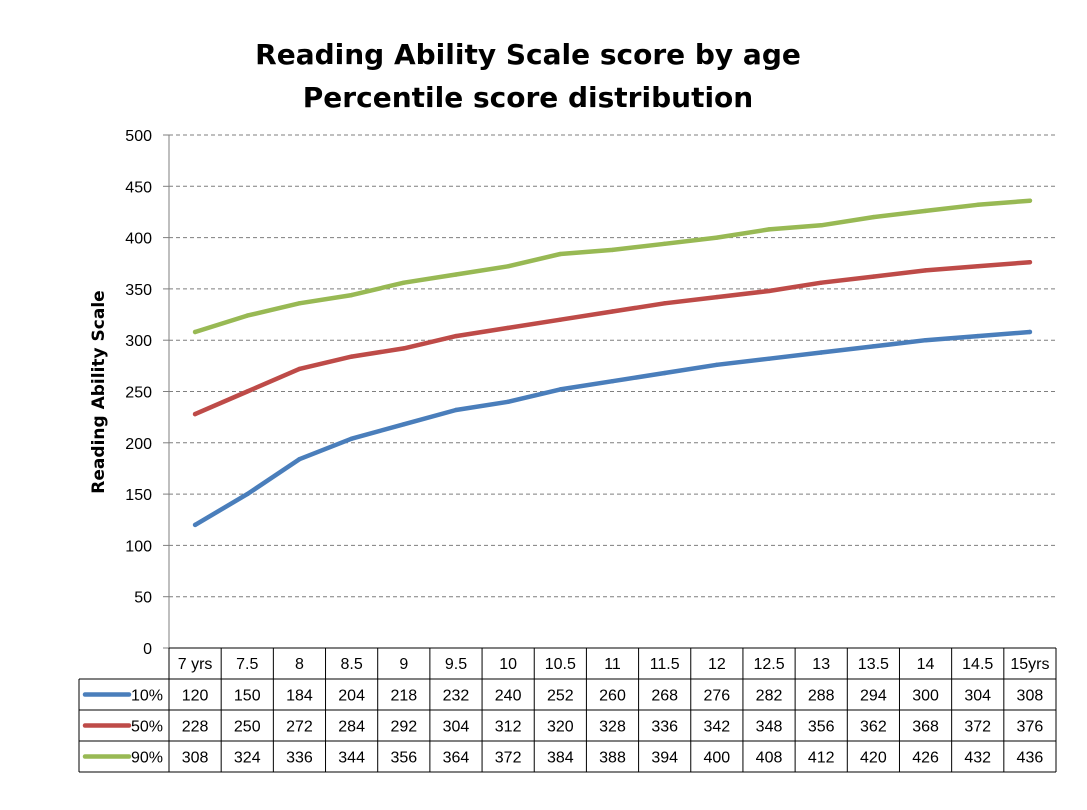  What do you see at coordinates (508, 664) in the screenshot?
I see `x-tick-label: 10` at bounding box center [508, 664].